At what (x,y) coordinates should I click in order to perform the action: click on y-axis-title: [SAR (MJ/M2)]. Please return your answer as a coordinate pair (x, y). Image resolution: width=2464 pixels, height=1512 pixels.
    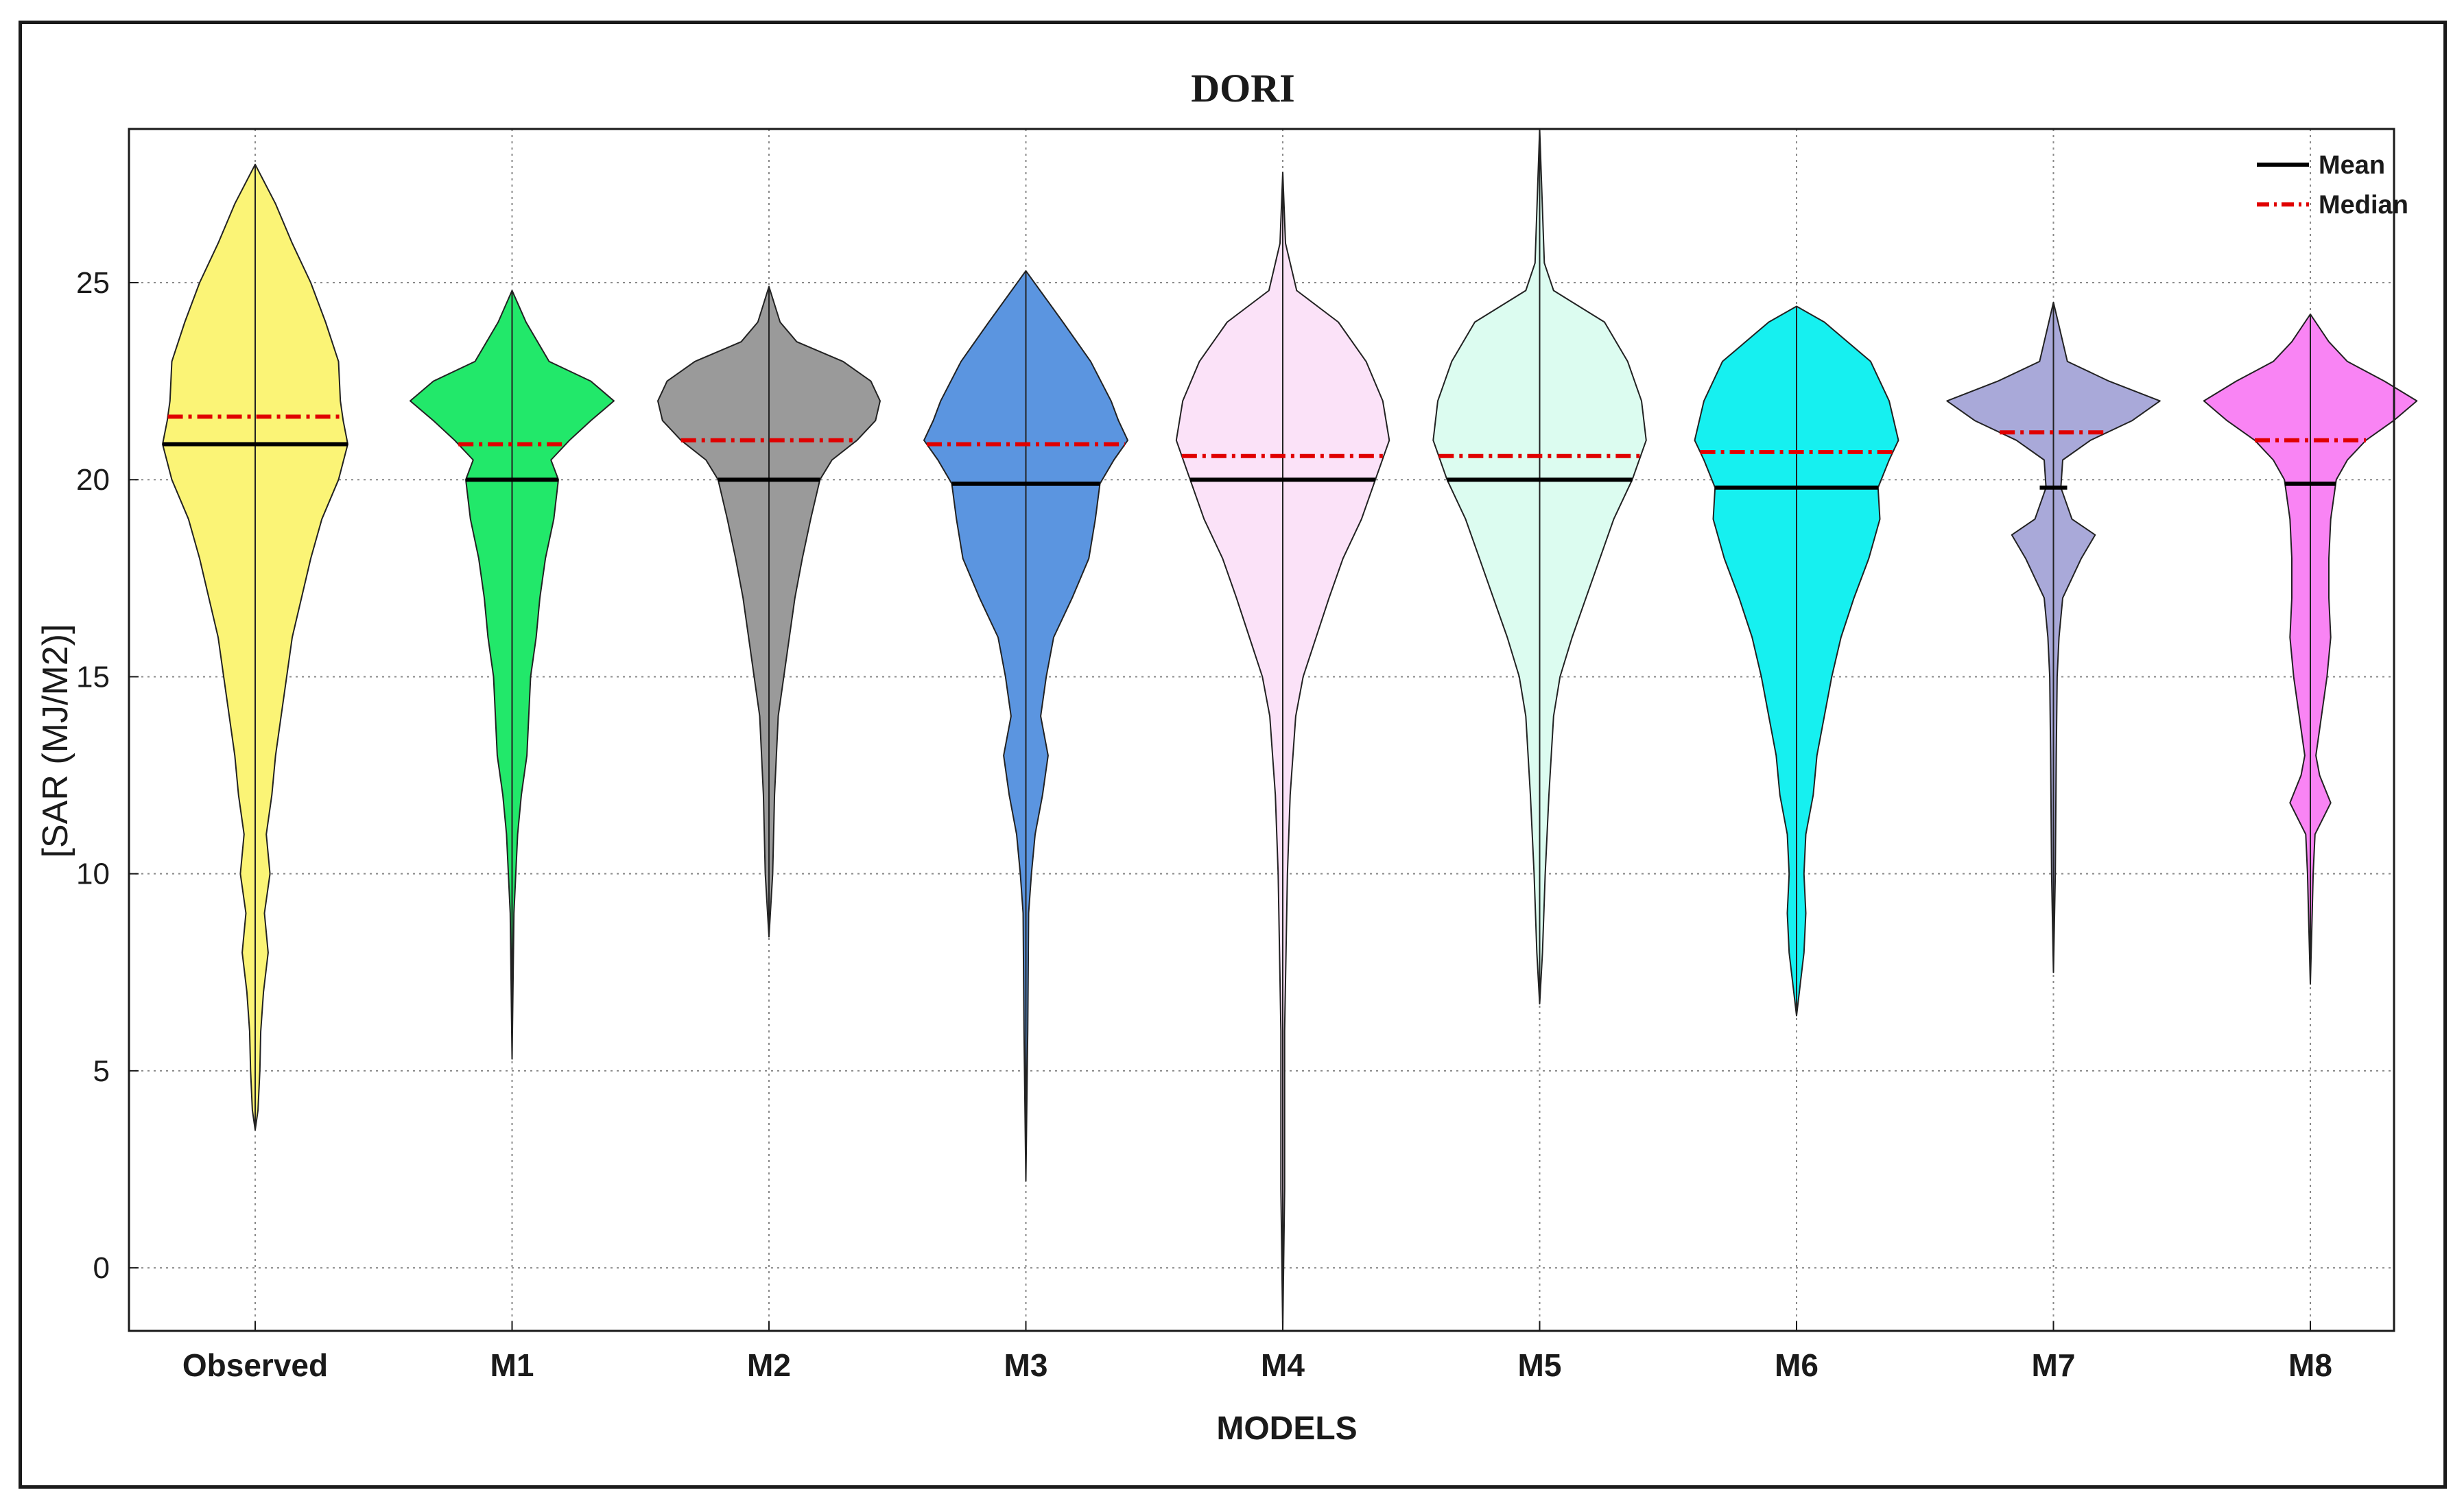
    Looking at the image, I should click on (56, 741).